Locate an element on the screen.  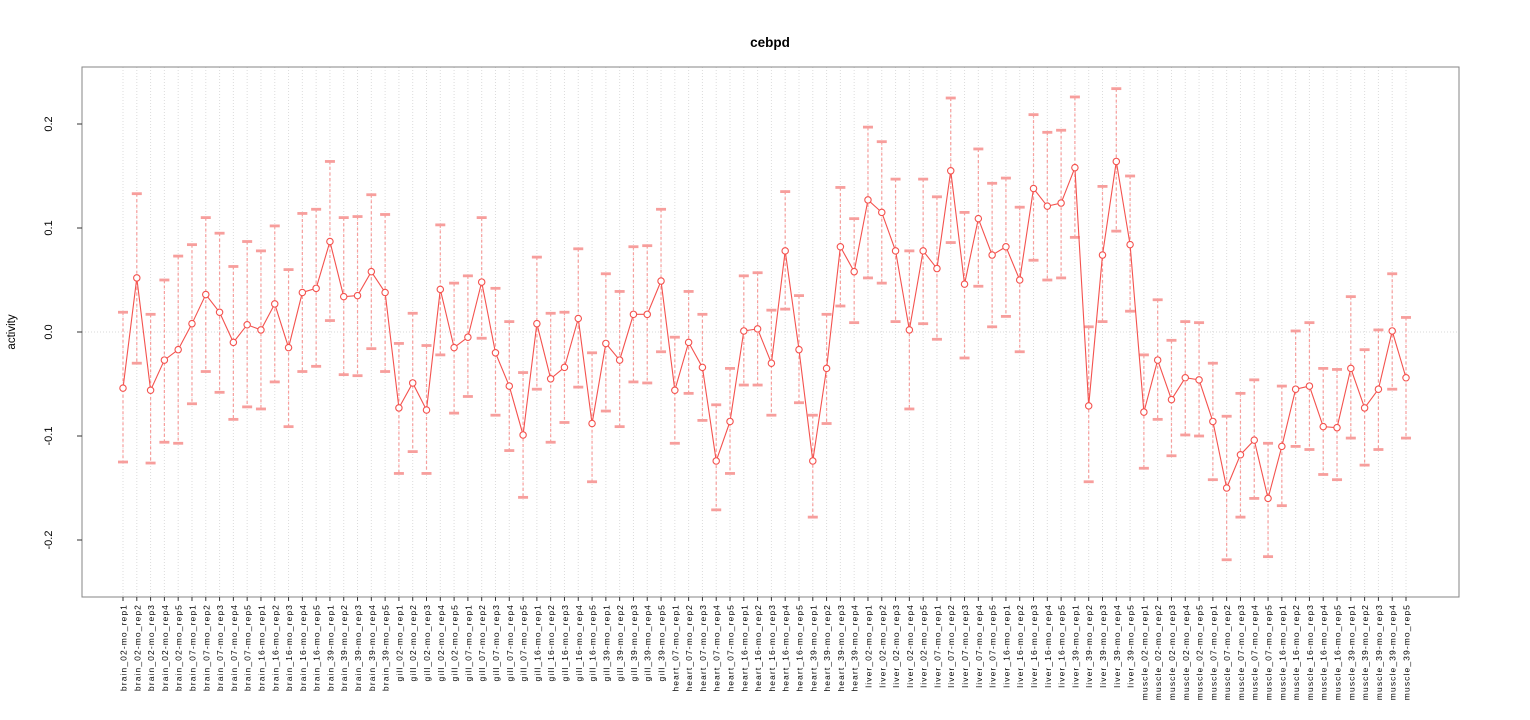
x-tick-label: liver_02-mo_rep2 is located at coordinates (882, 646).